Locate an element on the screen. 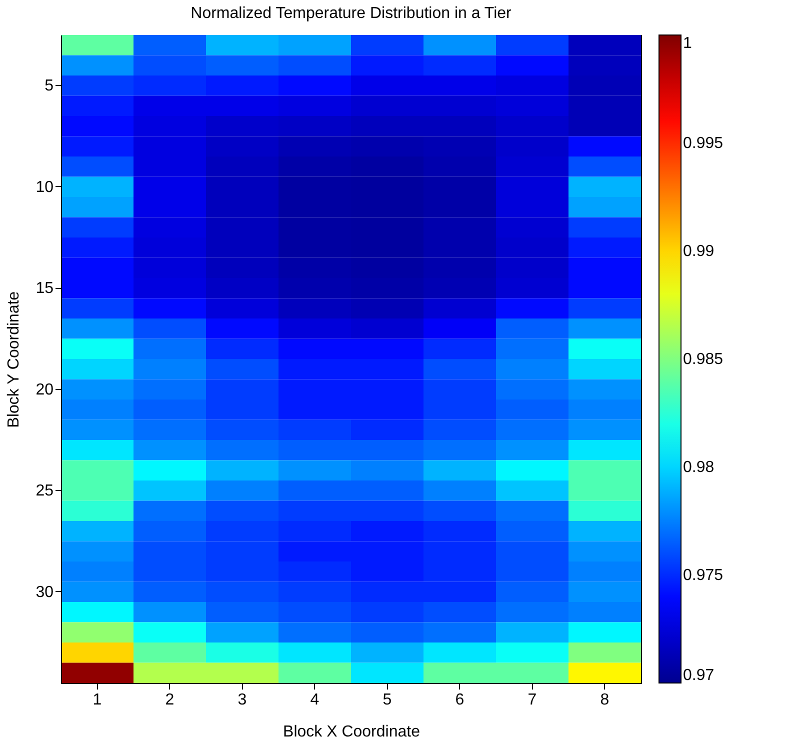  color-bar-label: 0.975 is located at coordinates (703, 575).